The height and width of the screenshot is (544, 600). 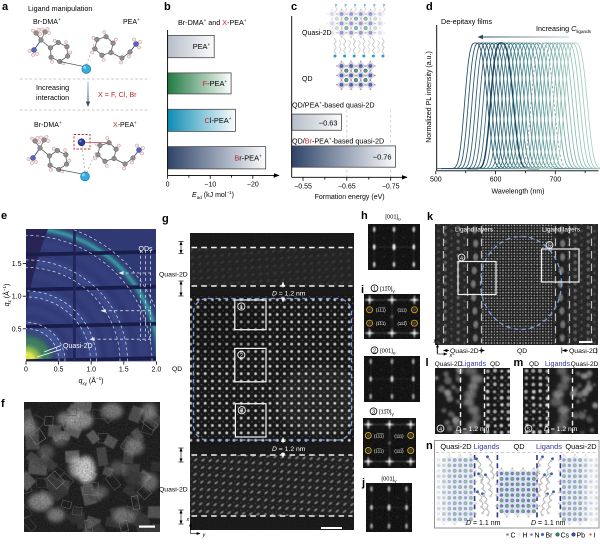 I want to click on svg-text: Normalized PL intensity (a.u.), so click(x=429, y=97).